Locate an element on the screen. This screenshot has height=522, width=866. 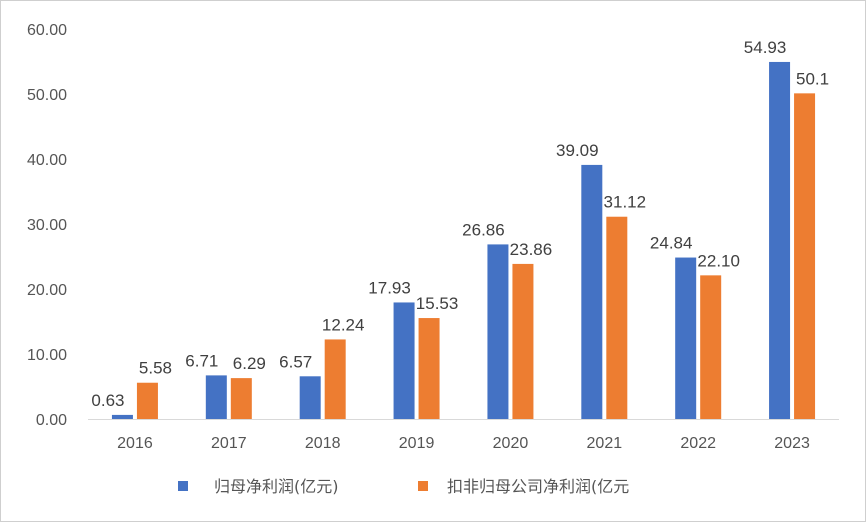
legend: 归母净利润(亿元) 扣非归母公司净利润(亿元 is located at coordinates (403, 486).